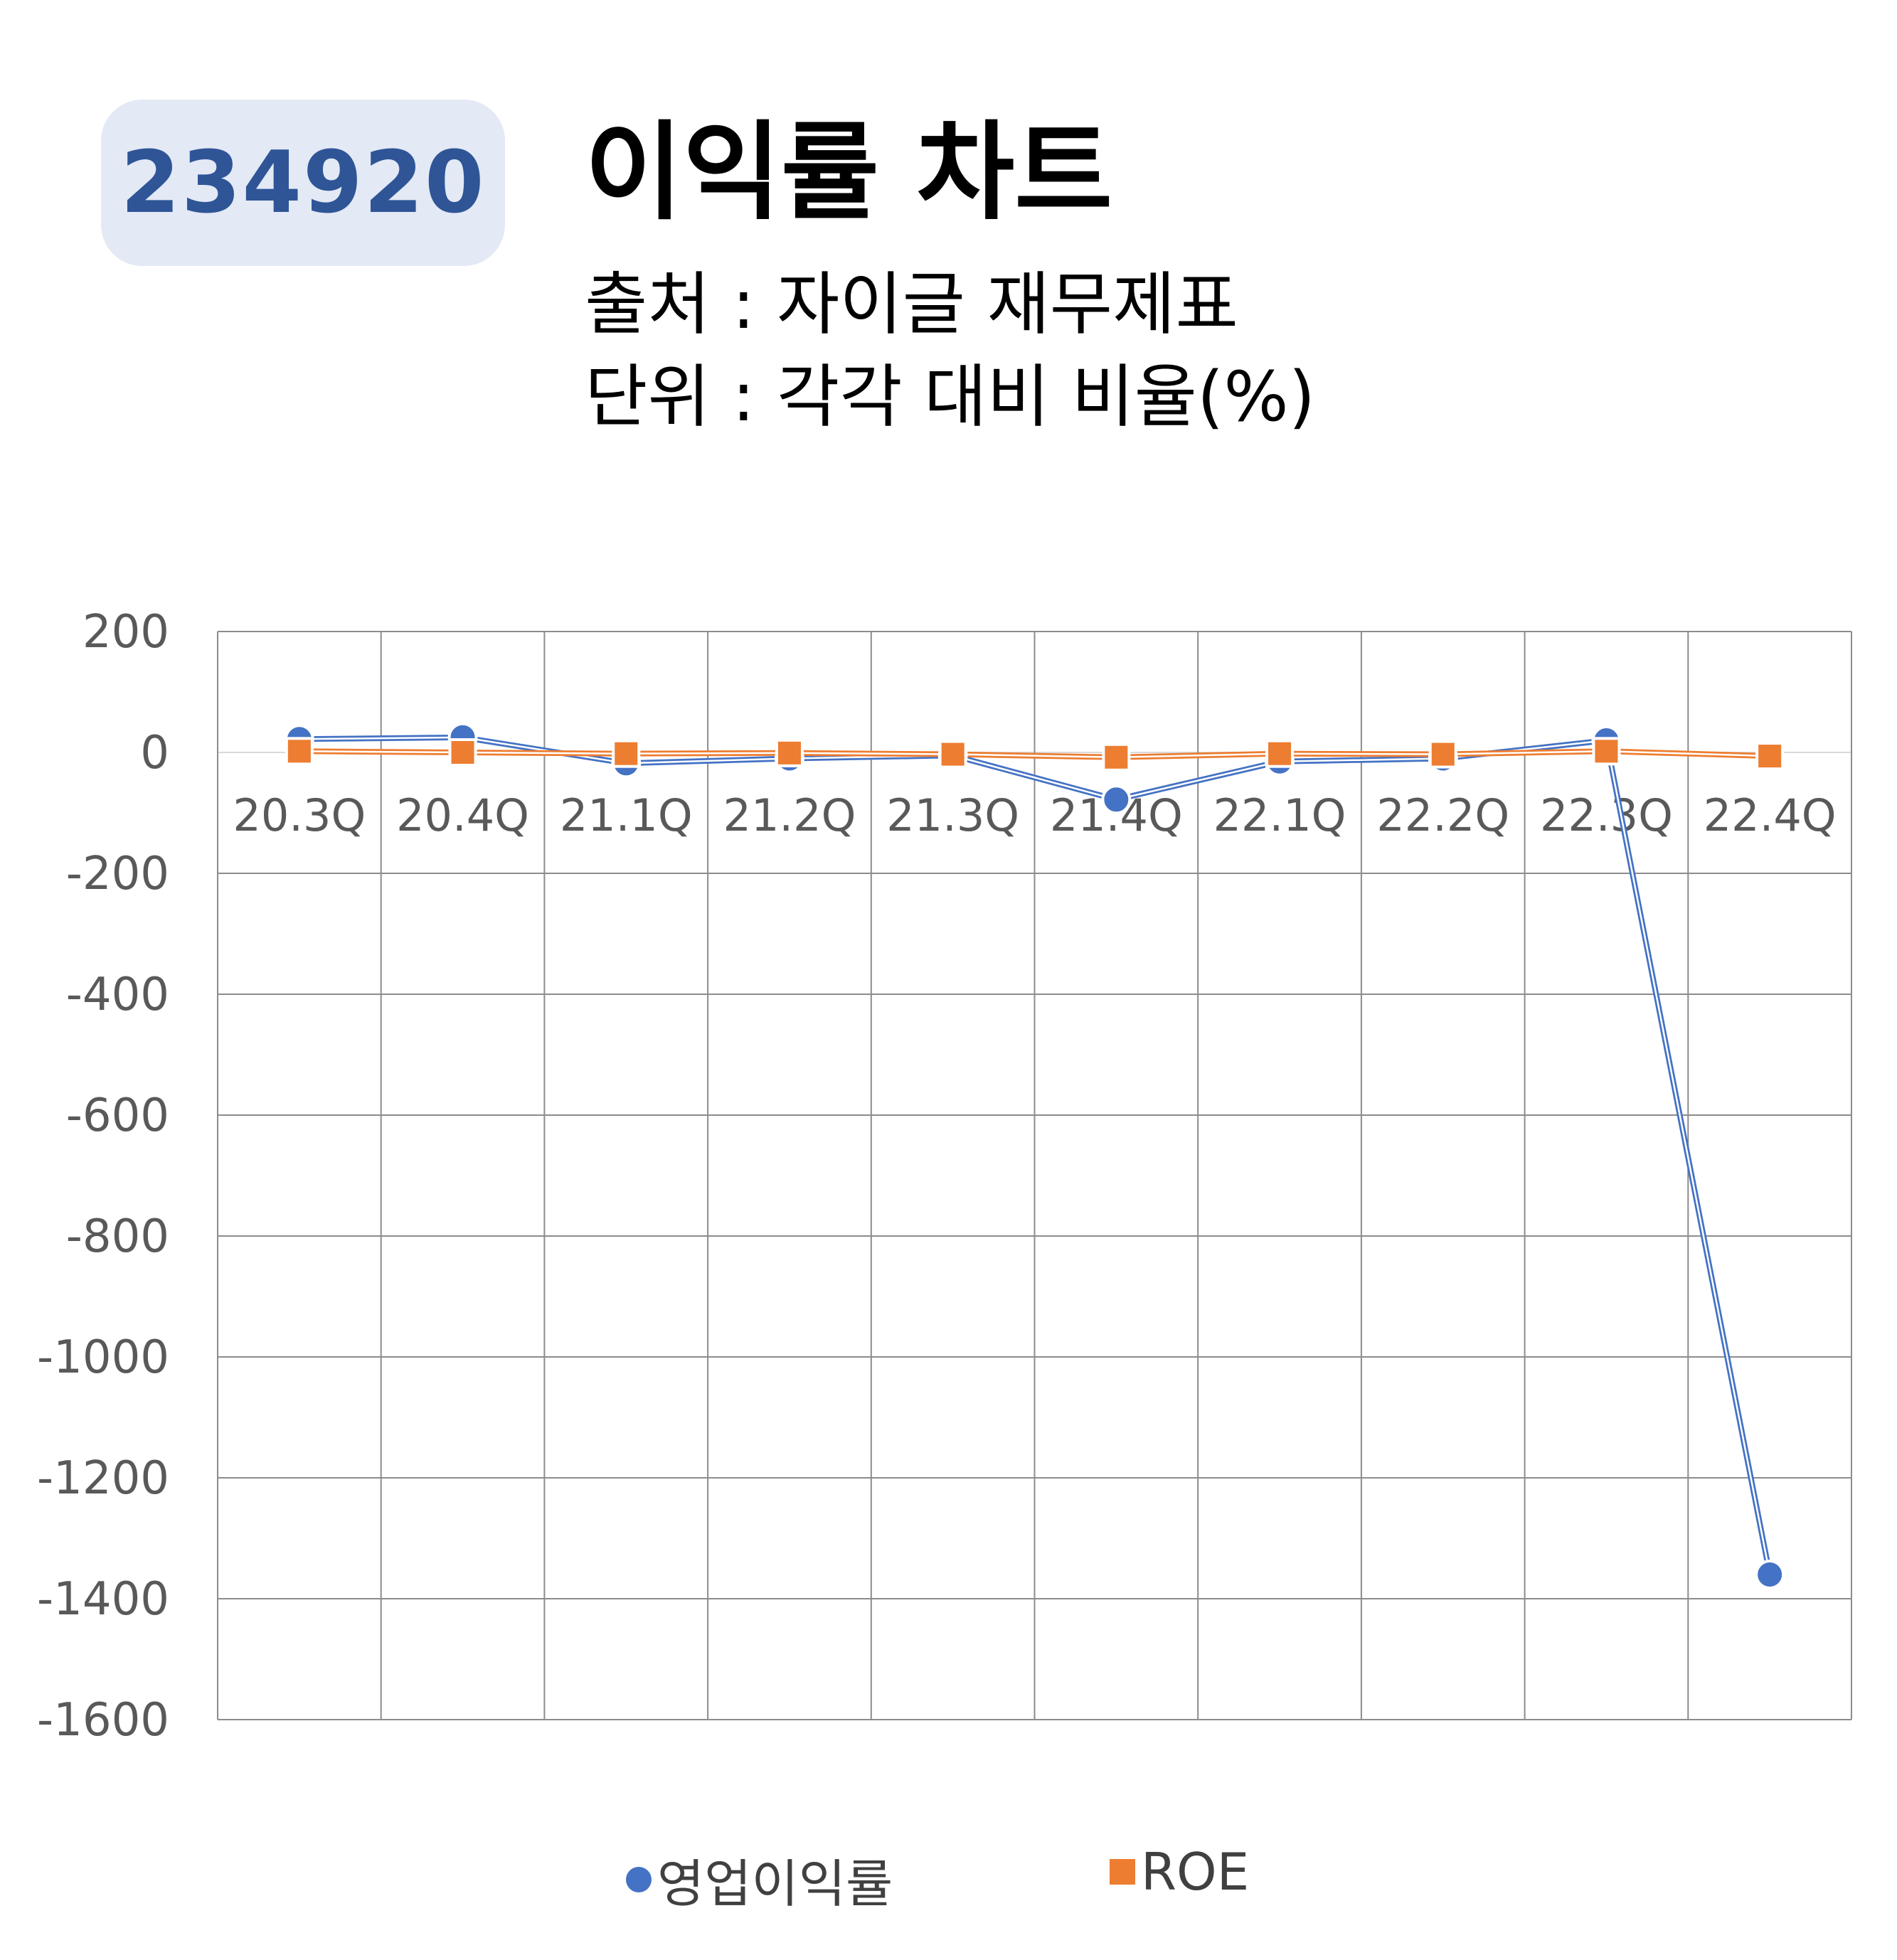 This screenshot has width=1897, height=1960. Describe the element at coordinates (103, 1720) in the screenshot. I see `y-tick-label: -1600` at that location.